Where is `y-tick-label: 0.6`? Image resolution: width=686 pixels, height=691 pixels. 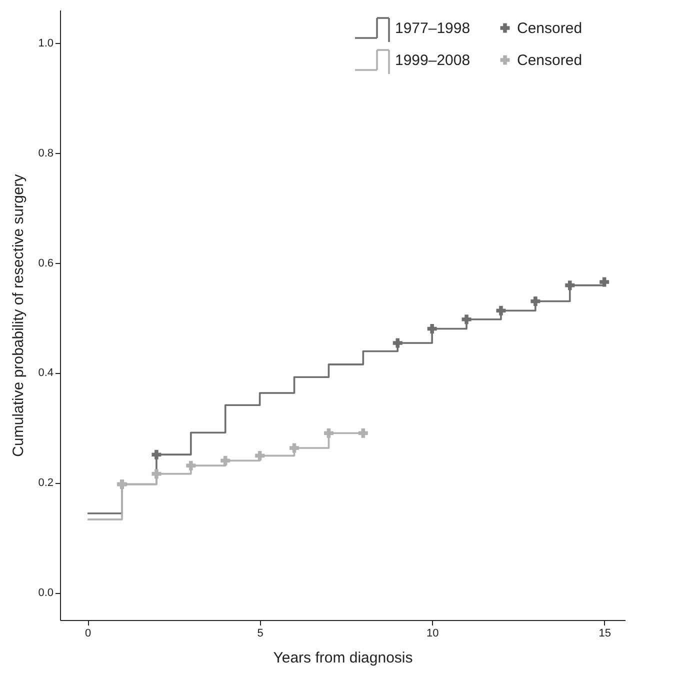 y-tick-label: 0.6 is located at coordinates (46, 263).